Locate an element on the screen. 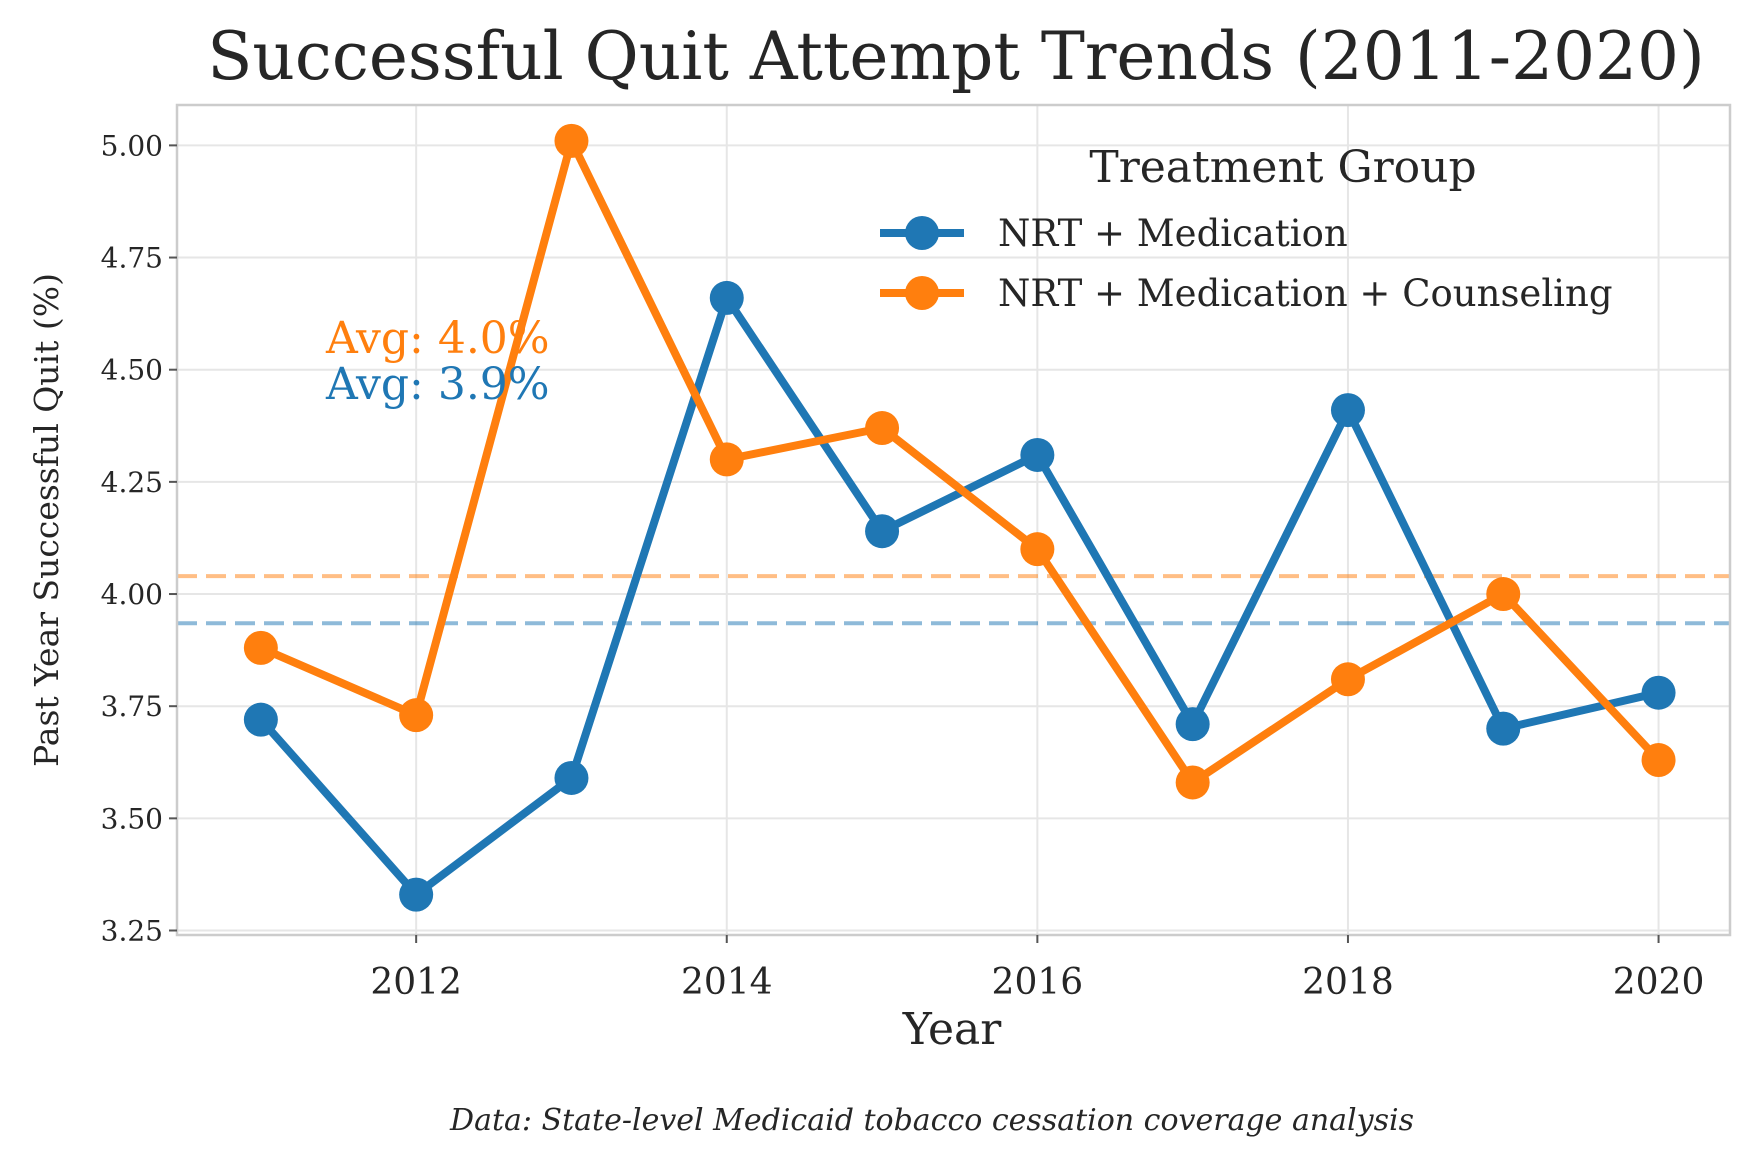 The height and width of the screenshot is (1167, 1752). y-tick-label: 3.25 is located at coordinates (132, 931).